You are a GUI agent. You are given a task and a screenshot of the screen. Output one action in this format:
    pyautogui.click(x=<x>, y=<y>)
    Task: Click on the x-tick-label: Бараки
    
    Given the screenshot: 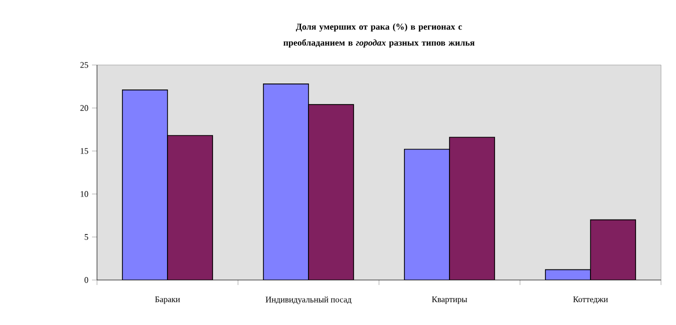 What is the action you would take?
    pyautogui.click(x=167, y=300)
    